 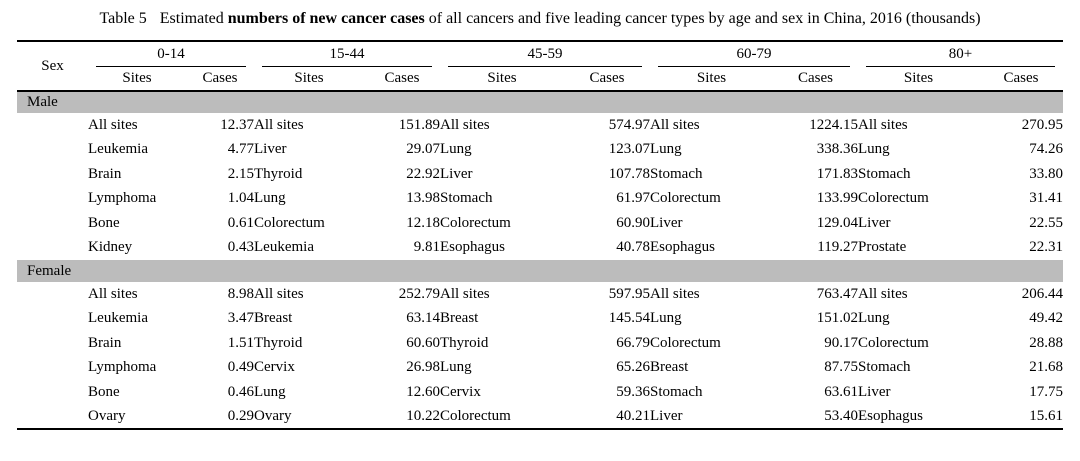 I want to click on cases-cell: 17.75, so click(x=1046, y=391).